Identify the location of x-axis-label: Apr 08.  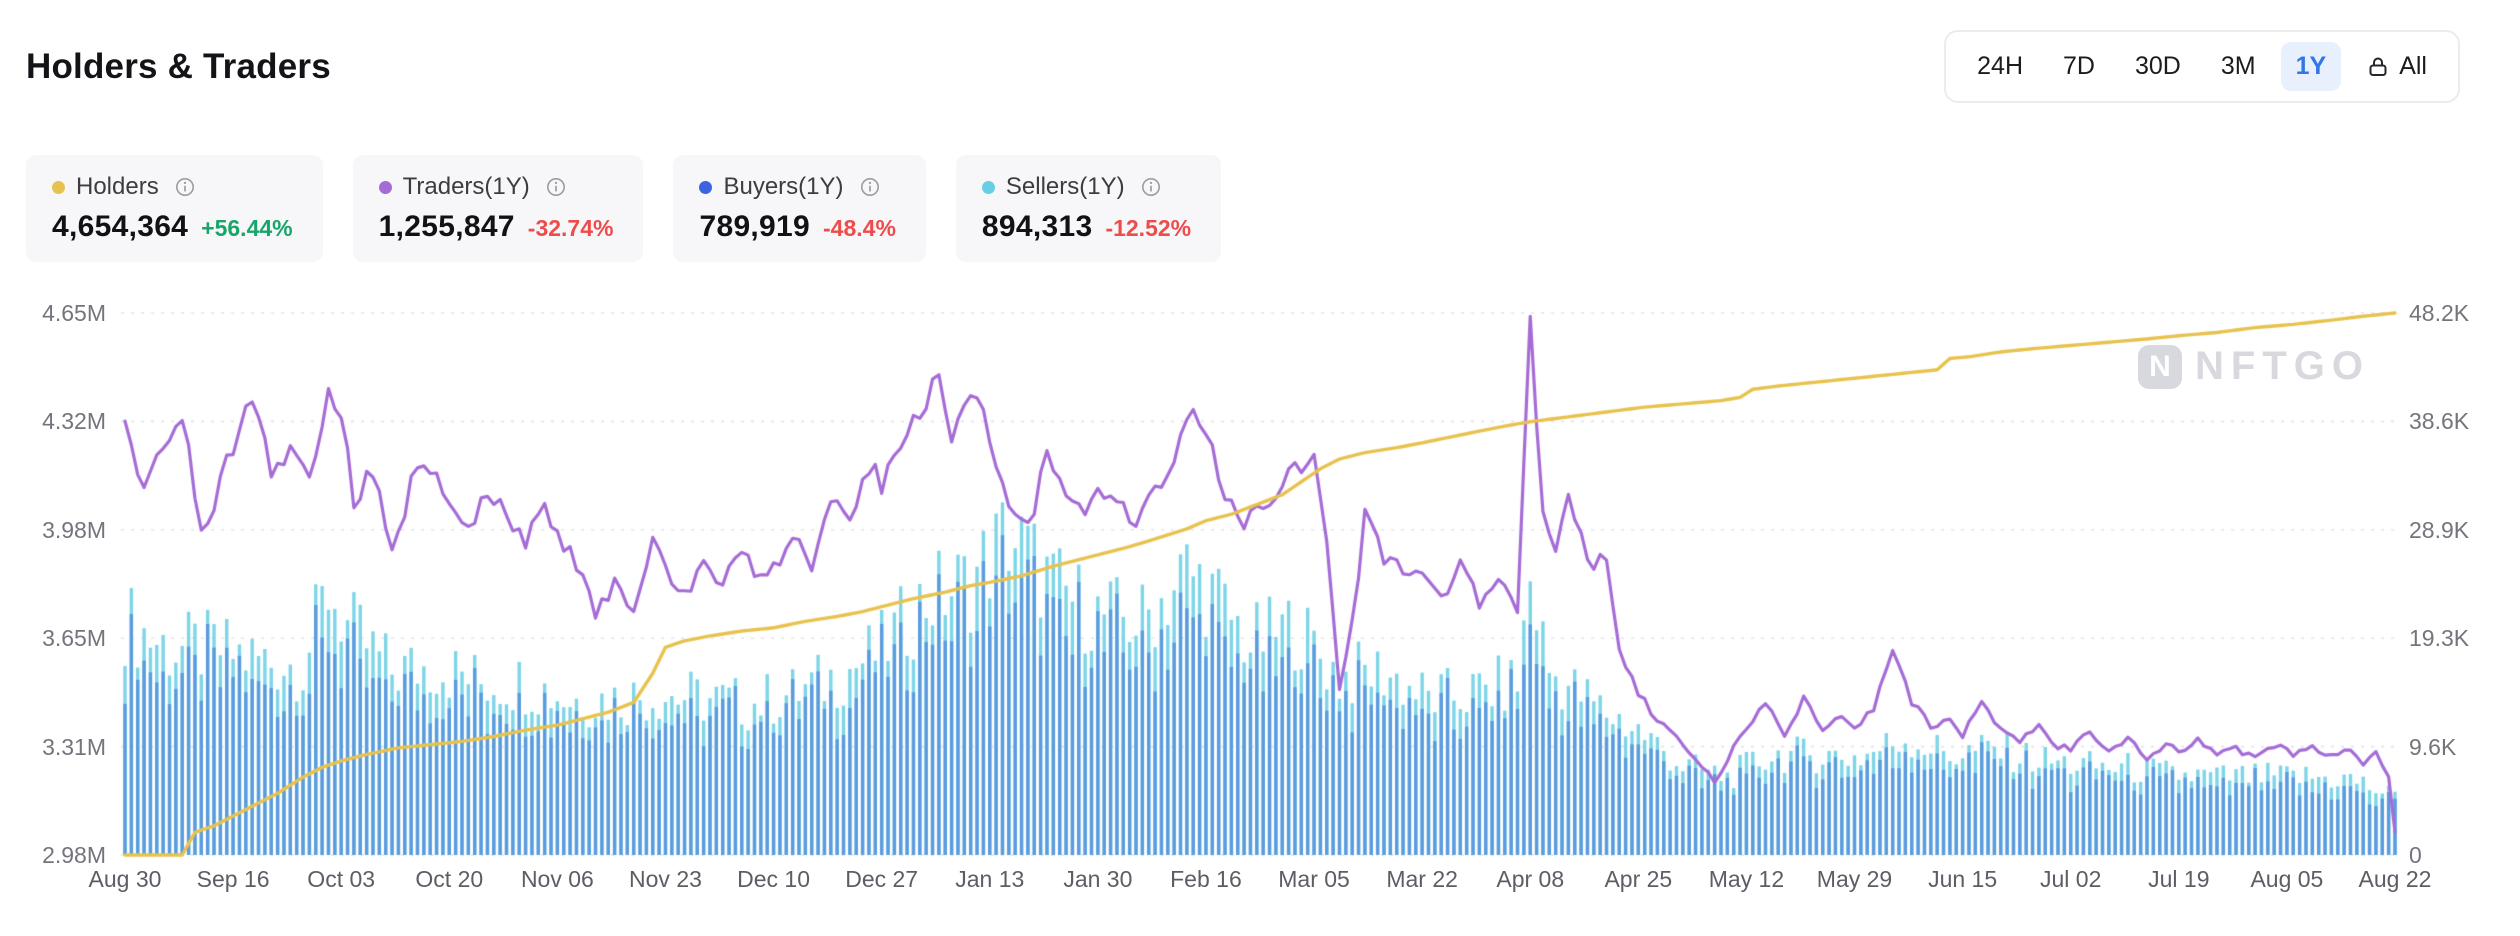
(1530, 879).